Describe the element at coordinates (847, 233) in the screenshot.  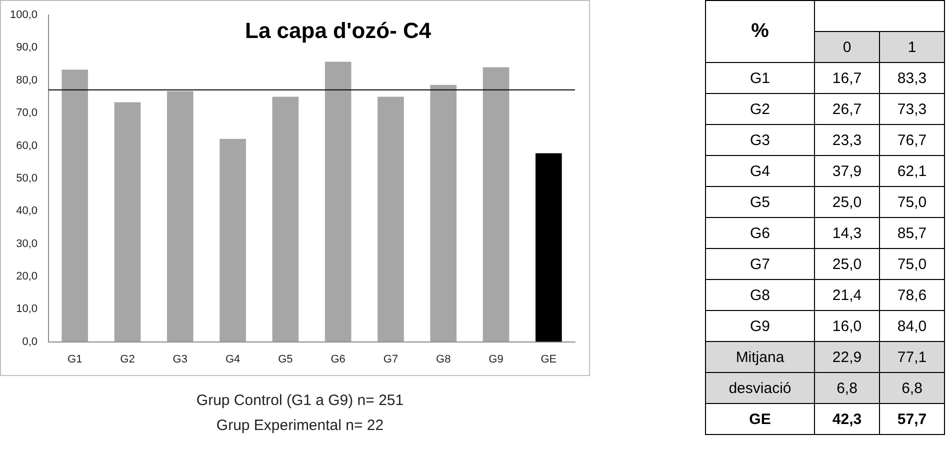
I see `data-label: 14,3` at that location.